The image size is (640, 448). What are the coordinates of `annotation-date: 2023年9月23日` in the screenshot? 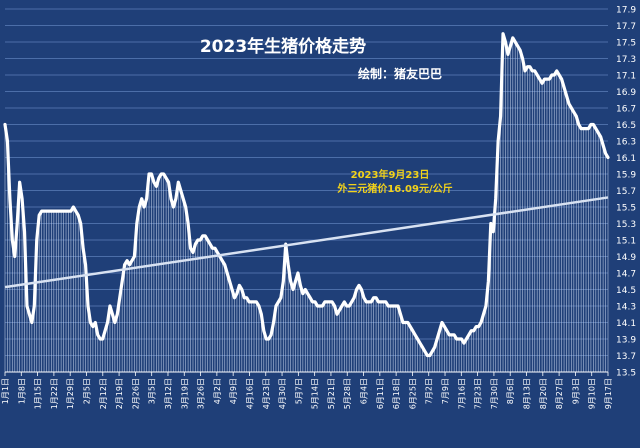 It's located at (390, 174).